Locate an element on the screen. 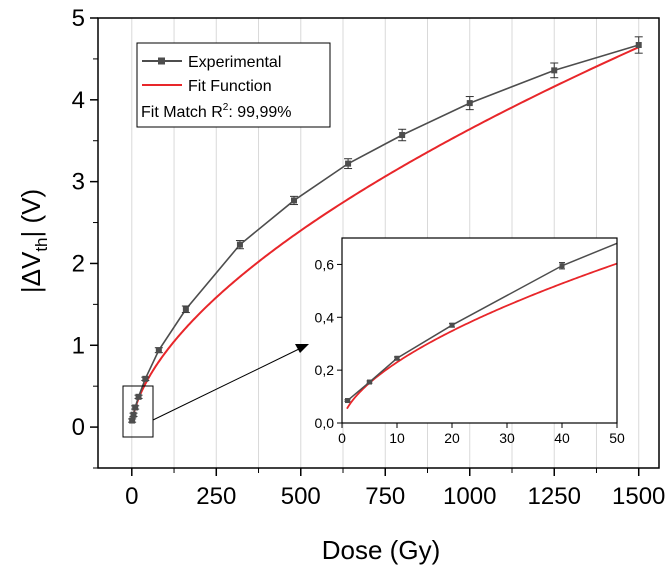  inset-x-tick-label-1: 10 is located at coordinates (397, 438).